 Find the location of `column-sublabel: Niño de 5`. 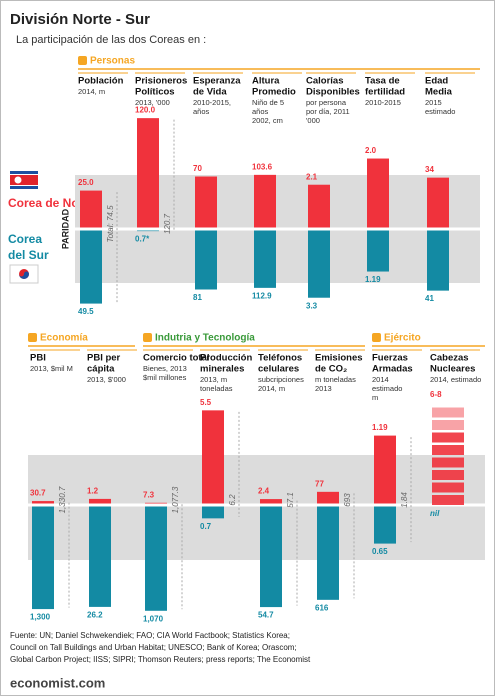

column-sublabel: Niño de 5 is located at coordinates (268, 102).